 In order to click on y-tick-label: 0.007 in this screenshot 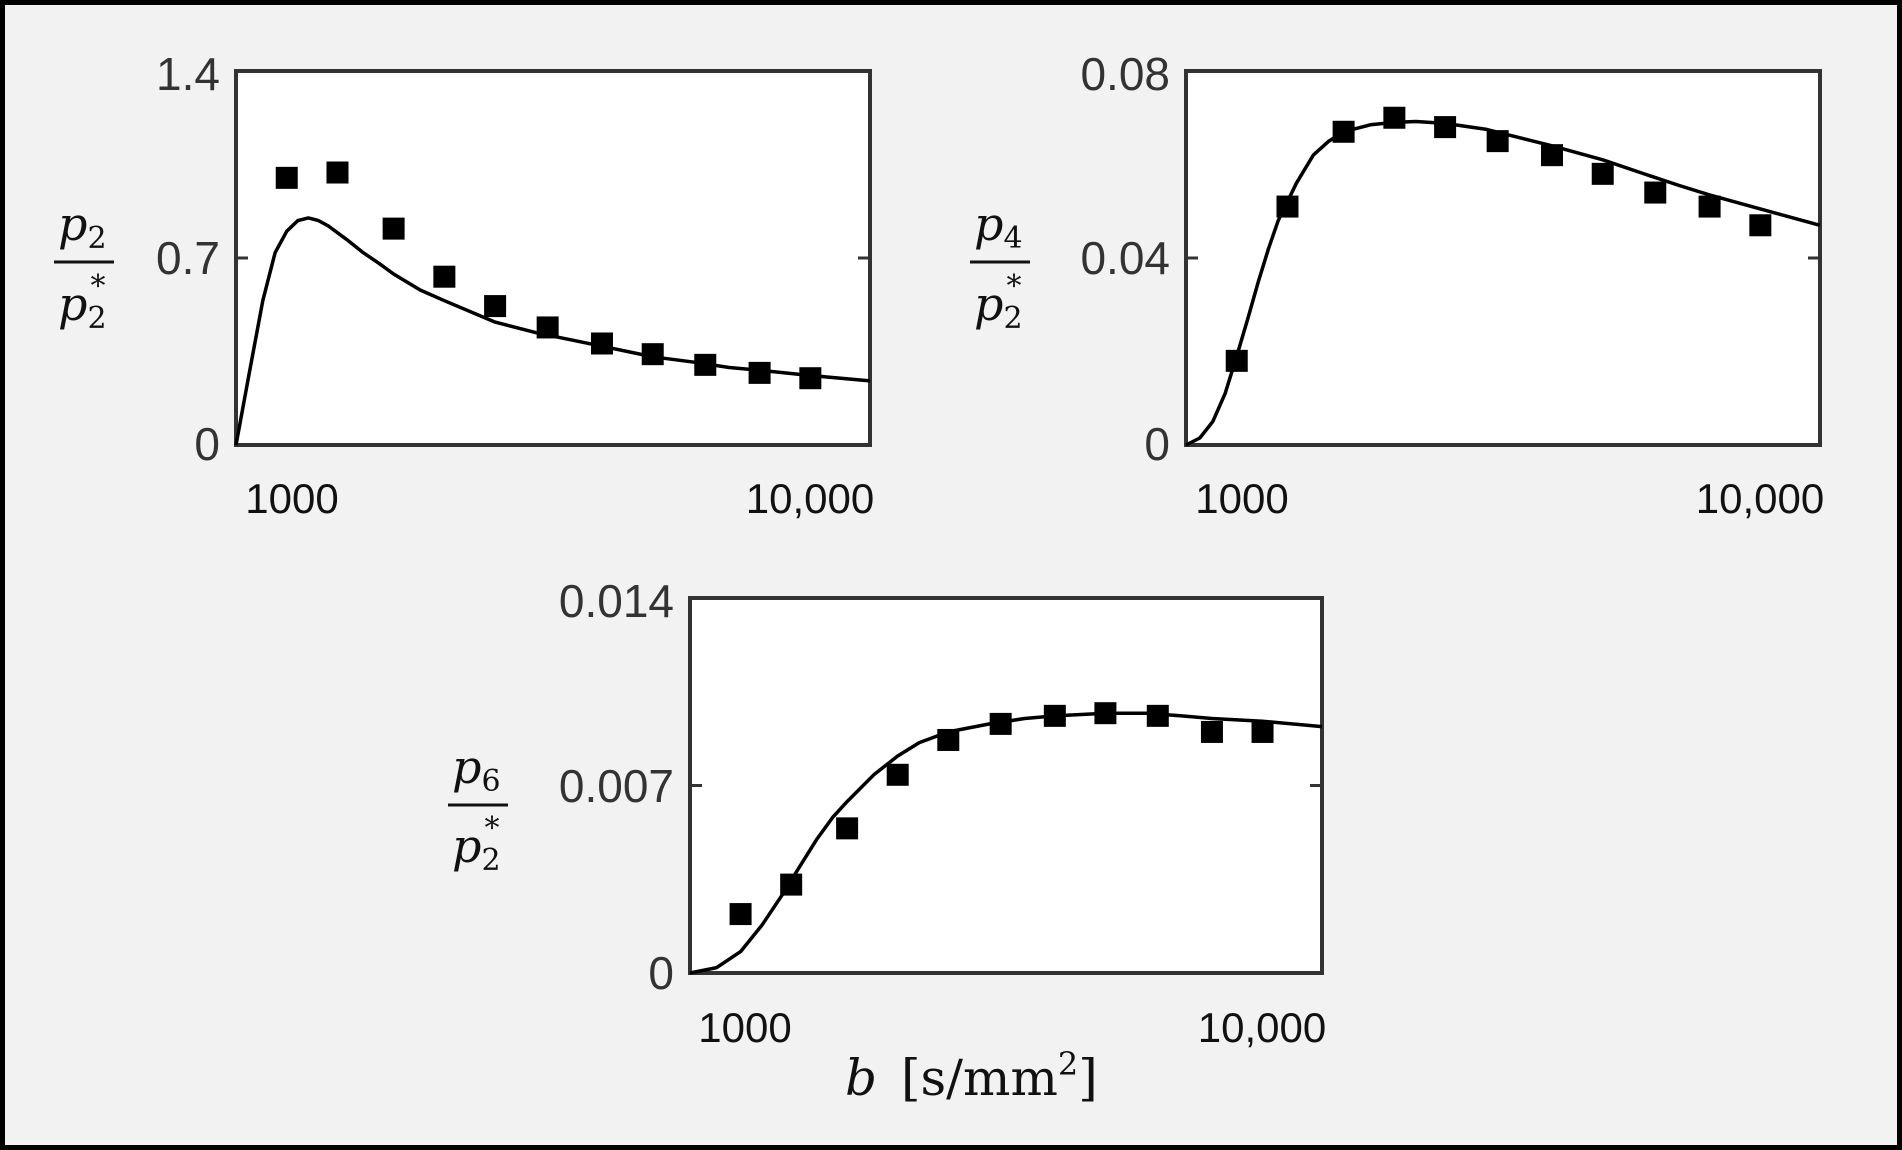, I will do `click(616, 786)`.